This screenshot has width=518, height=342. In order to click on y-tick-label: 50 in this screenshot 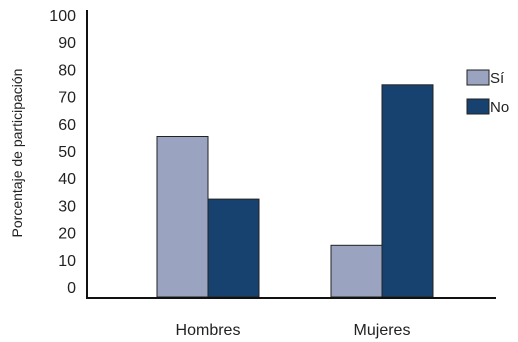, I will do `click(67, 152)`.